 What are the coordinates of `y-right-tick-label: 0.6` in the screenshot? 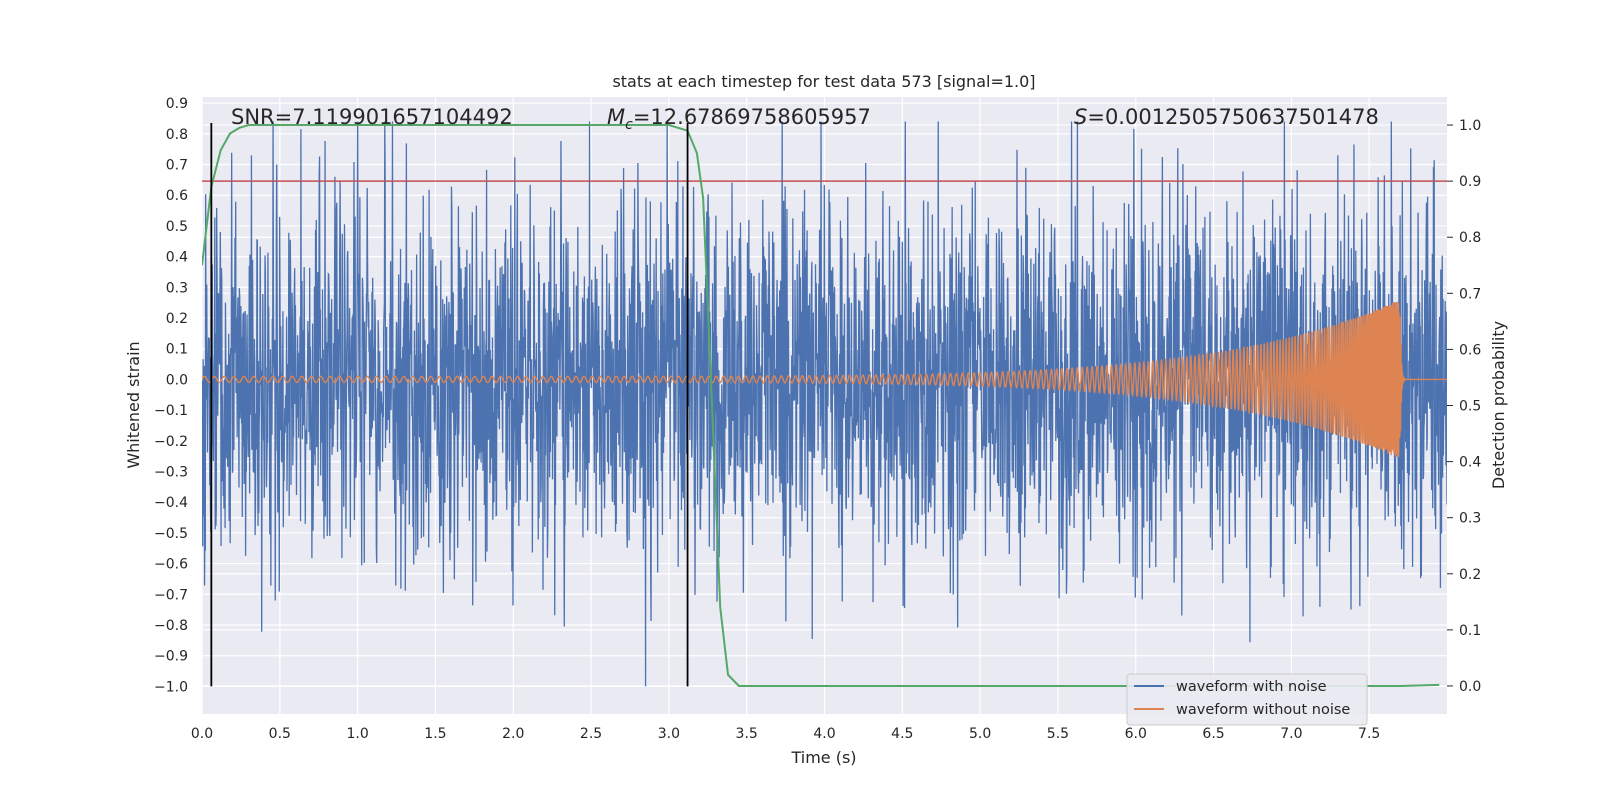 It's located at (1470, 350).